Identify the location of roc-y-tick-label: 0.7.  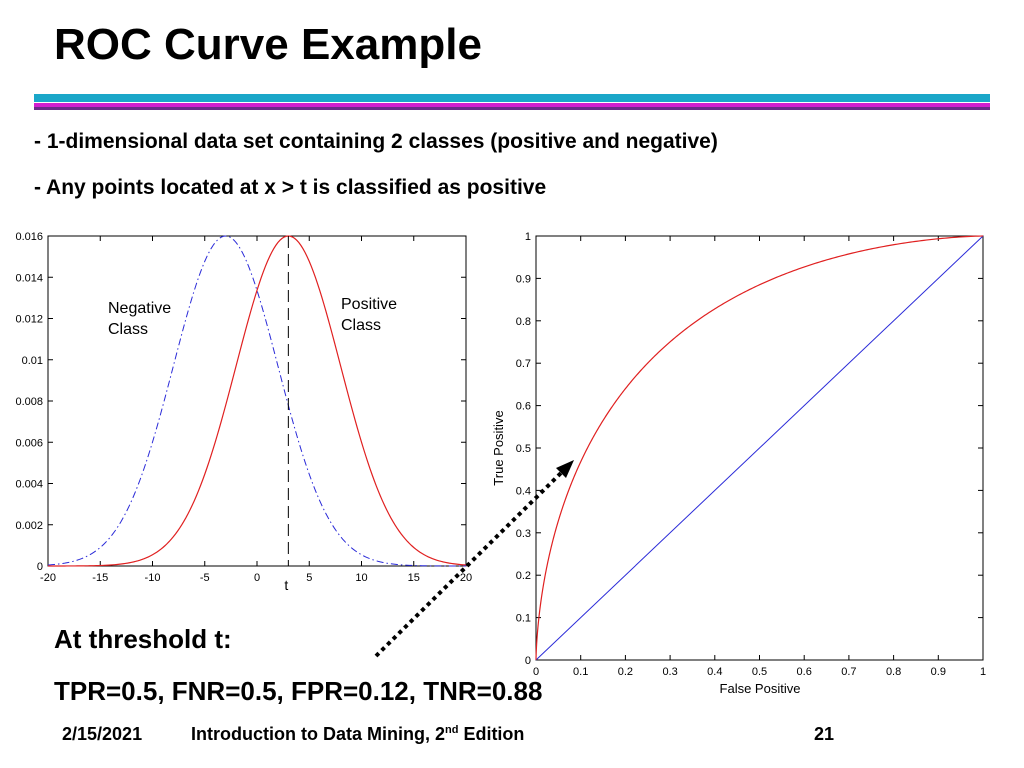
(523, 364).